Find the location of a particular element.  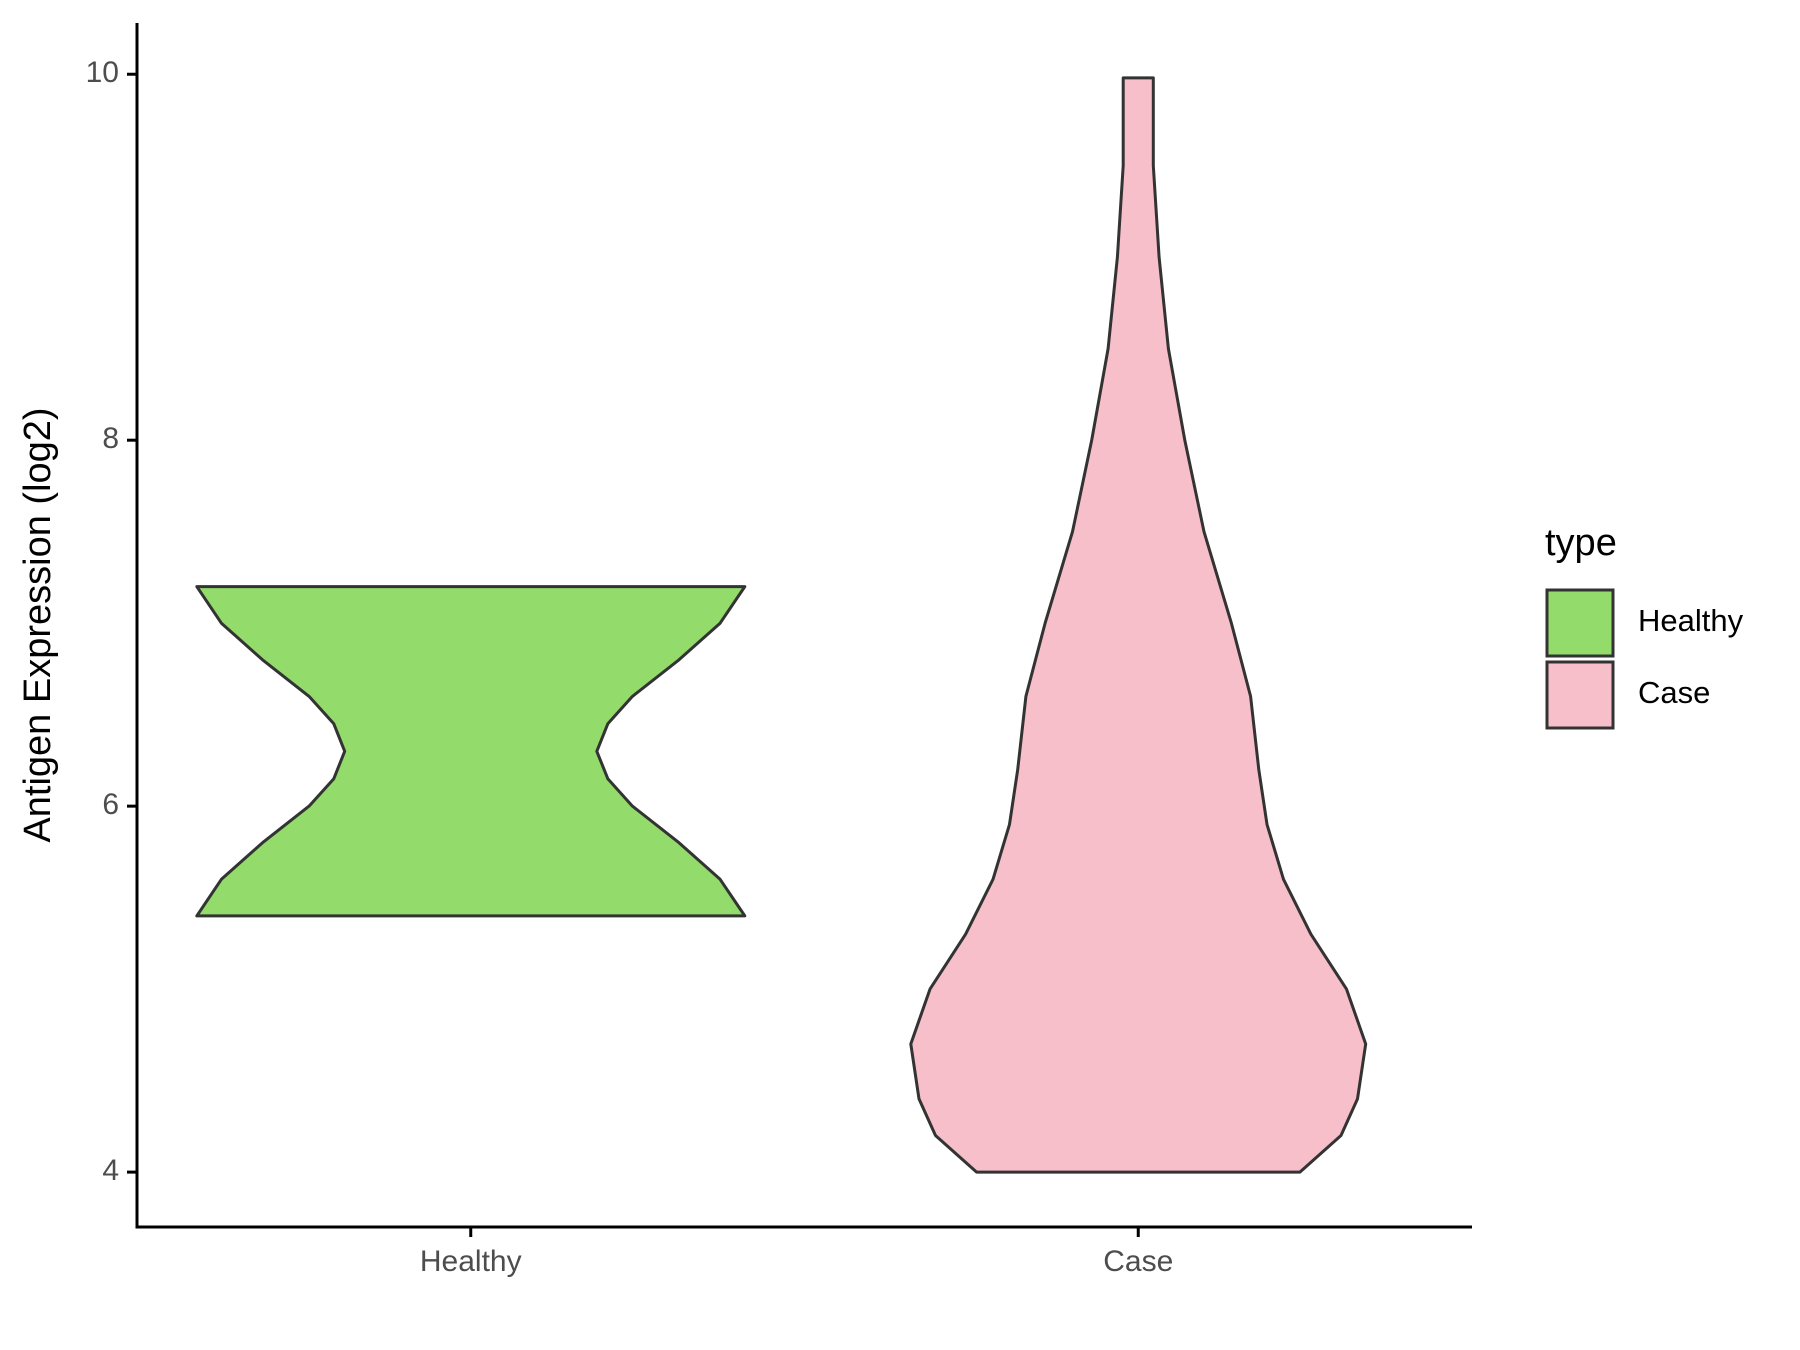

y-tick-label: 6 is located at coordinates (110, 804).